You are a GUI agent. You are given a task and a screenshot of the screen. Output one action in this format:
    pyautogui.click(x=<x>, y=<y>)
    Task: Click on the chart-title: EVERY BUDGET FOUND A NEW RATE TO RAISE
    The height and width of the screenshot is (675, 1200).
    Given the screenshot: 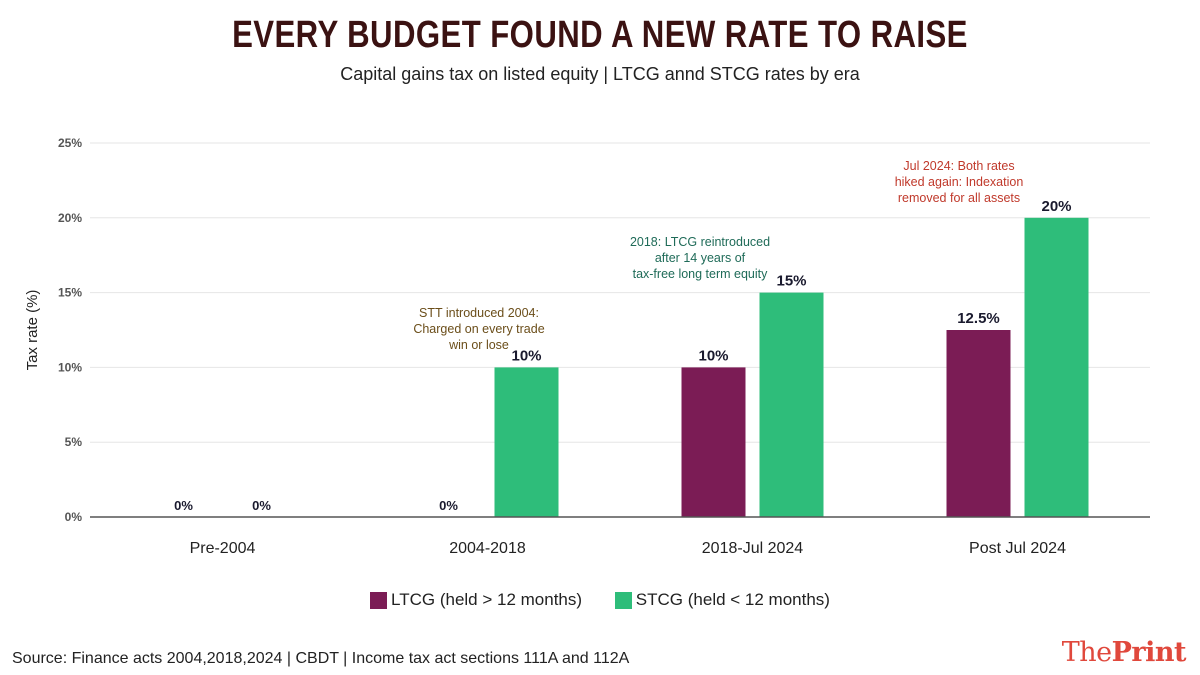 What is the action you would take?
    pyautogui.click(x=600, y=35)
    